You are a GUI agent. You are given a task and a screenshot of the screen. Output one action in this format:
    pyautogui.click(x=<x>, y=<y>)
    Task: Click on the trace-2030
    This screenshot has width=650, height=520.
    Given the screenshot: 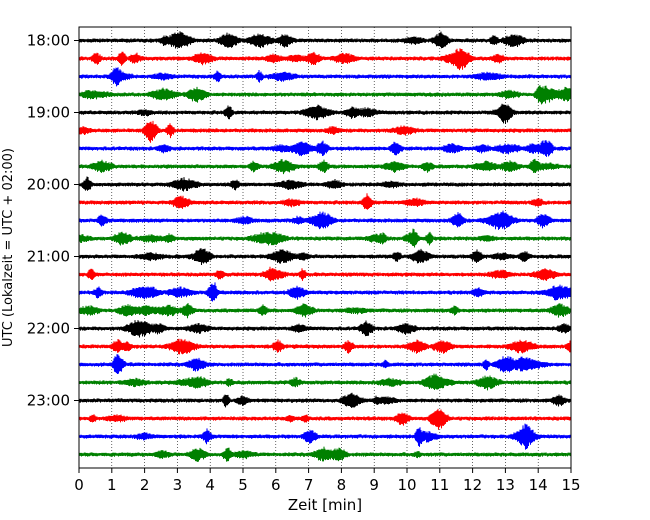 What is the action you would take?
    pyautogui.click(x=325, y=220)
    